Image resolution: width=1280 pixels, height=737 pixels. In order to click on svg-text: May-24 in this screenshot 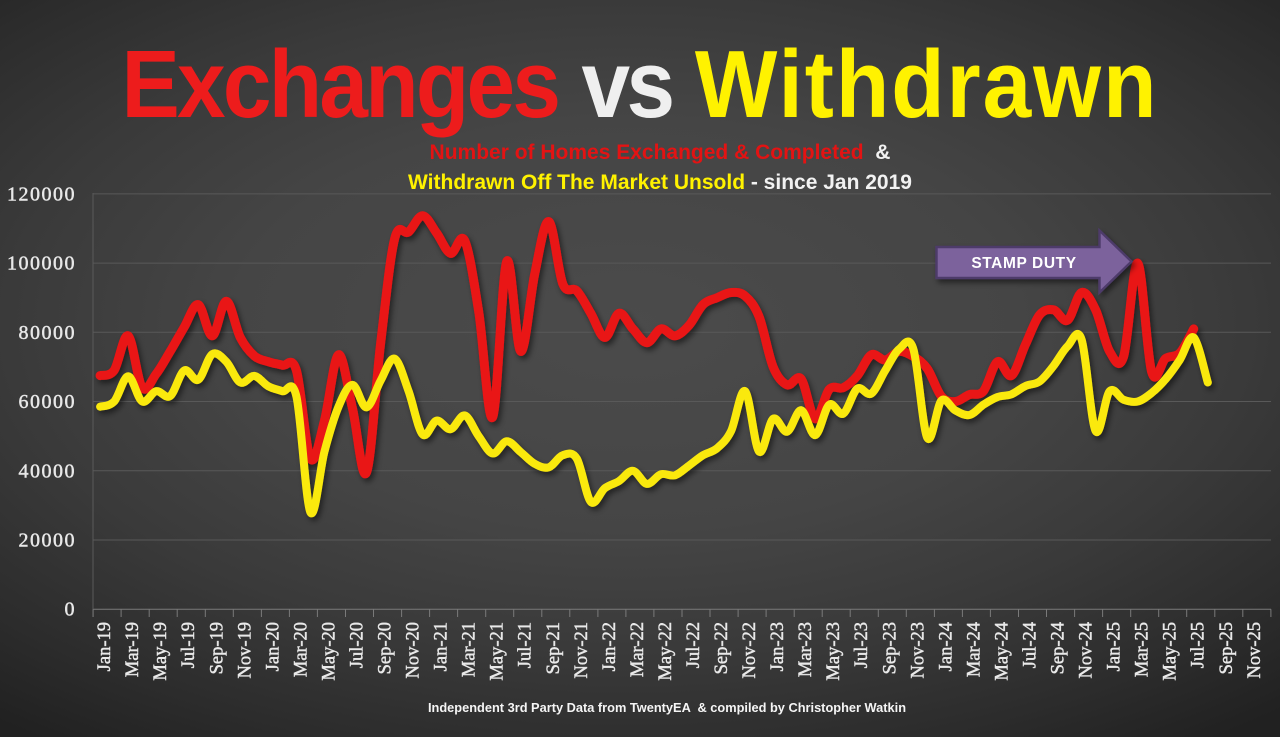, I will do `click(1003, 651)`.